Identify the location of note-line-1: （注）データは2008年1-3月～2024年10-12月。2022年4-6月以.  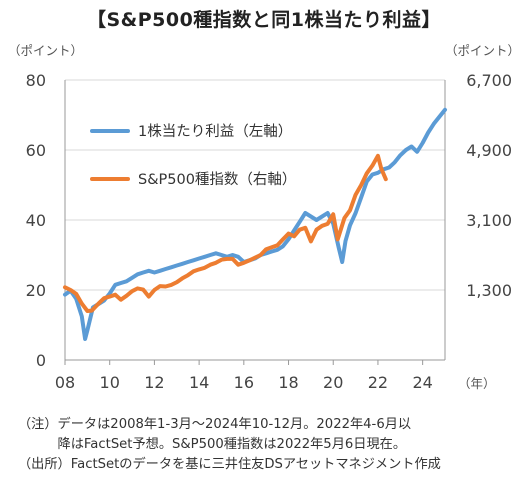
(215, 424).